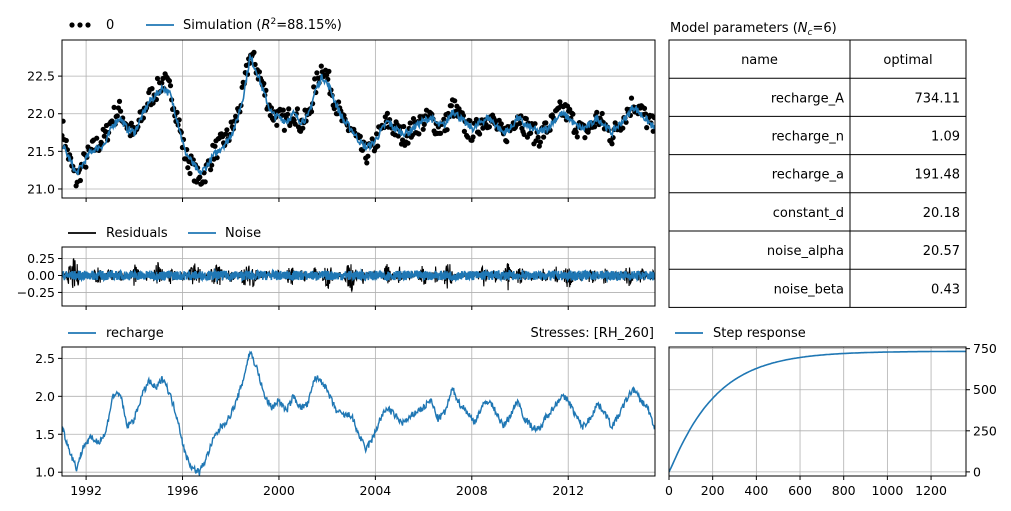 This screenshot has height=511, width=1011. I want to click on y-tick-label: 0.25, so click(41, 258).